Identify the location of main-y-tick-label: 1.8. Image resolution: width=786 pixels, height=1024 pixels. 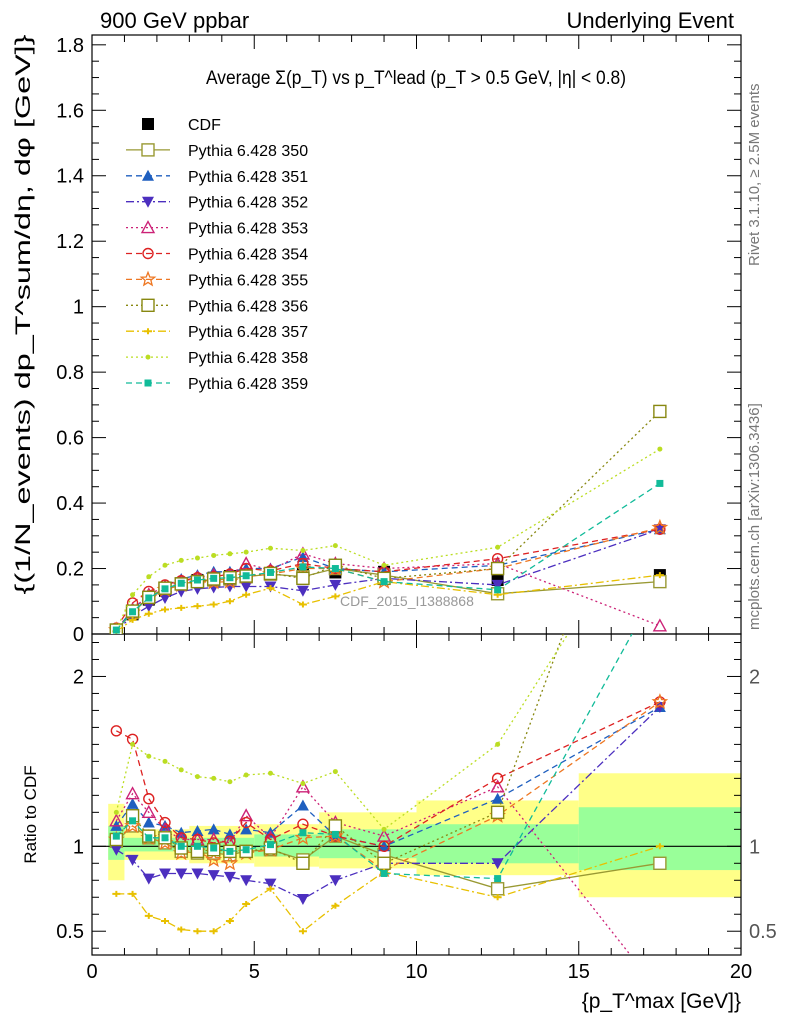
(70, 46).